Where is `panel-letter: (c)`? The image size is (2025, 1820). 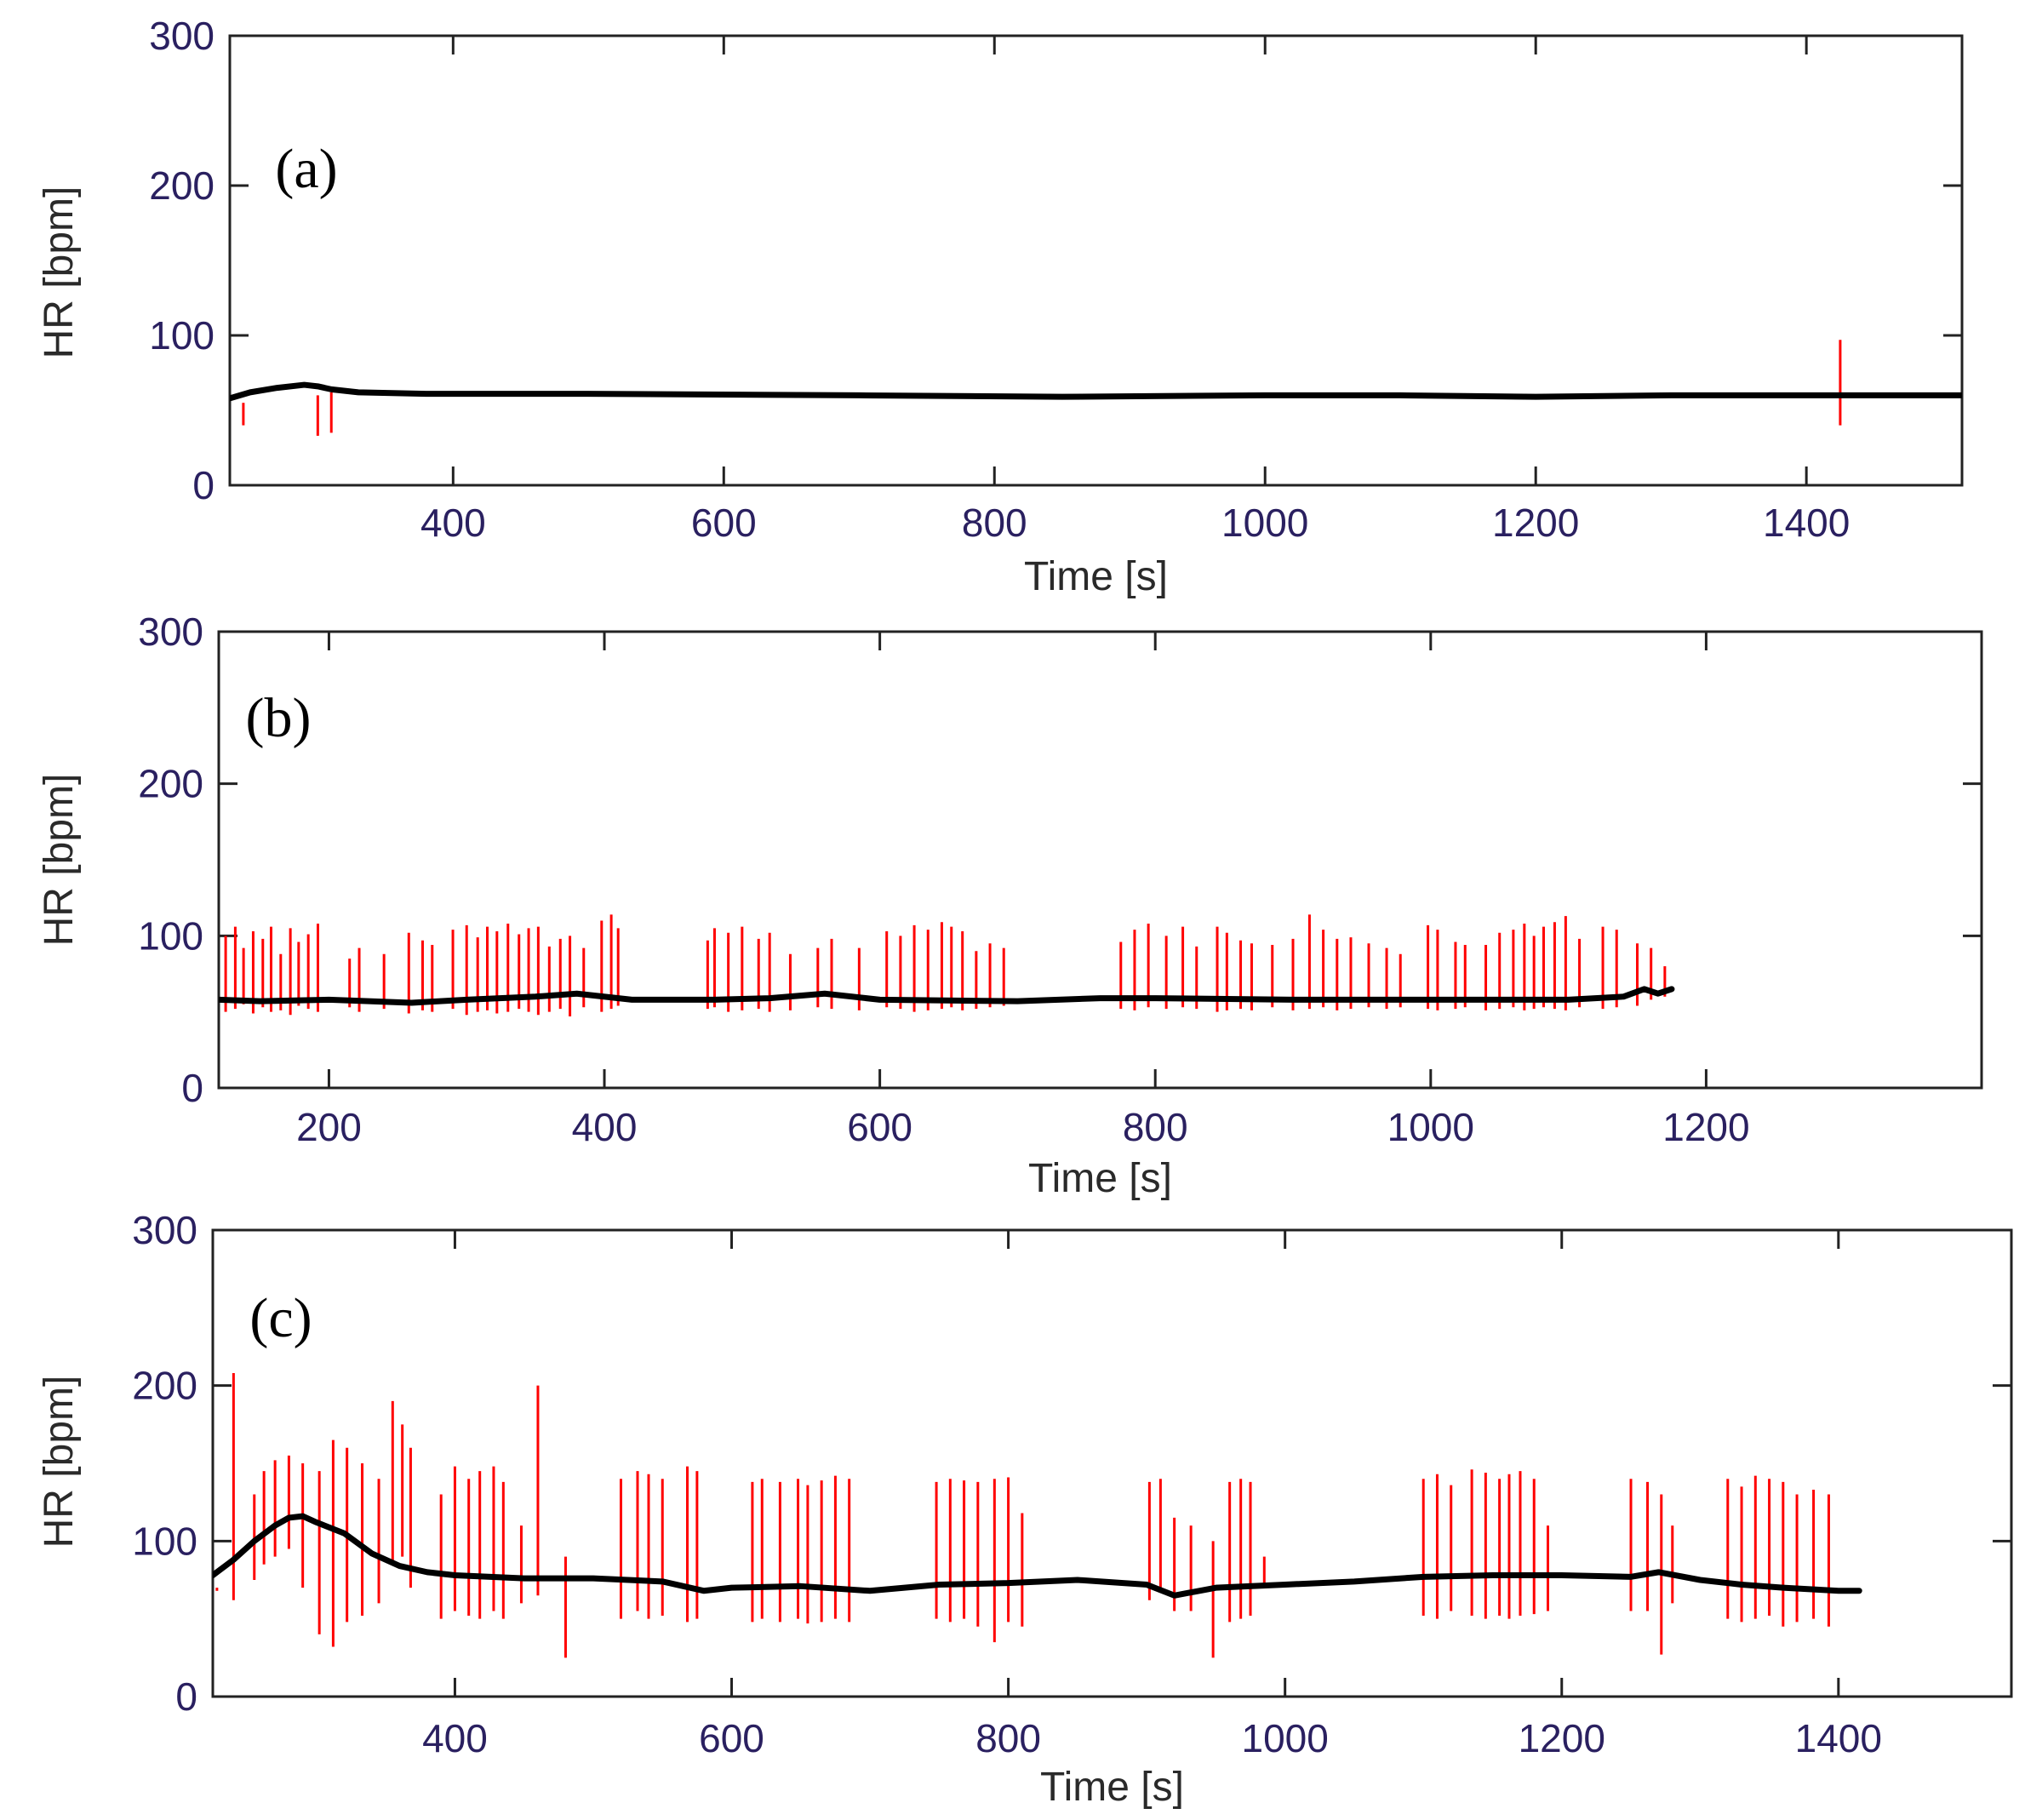 panel-letter: (c) is located at coordinates (280, 1318).